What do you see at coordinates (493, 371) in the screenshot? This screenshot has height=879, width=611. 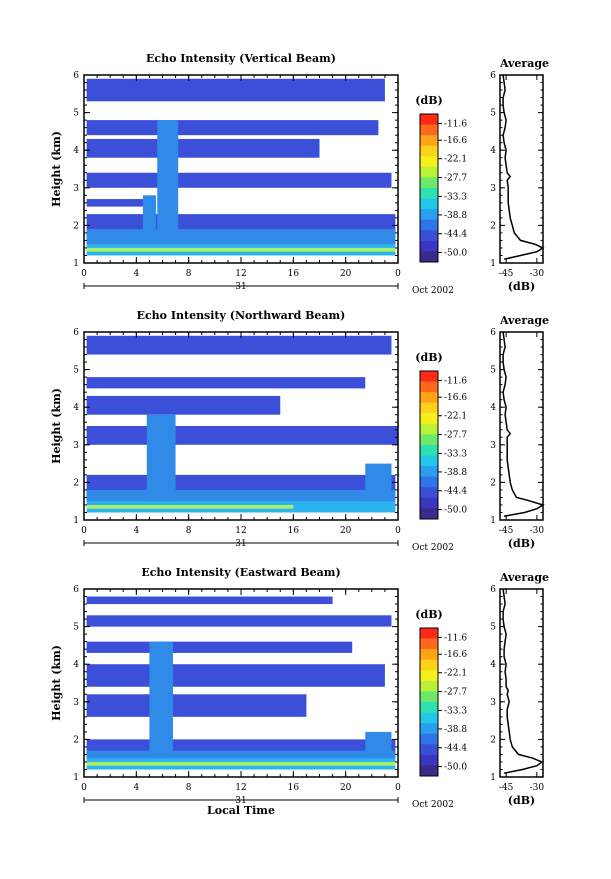 I see `profile-y-tick-label: 5` at bounding box center [493, 371].